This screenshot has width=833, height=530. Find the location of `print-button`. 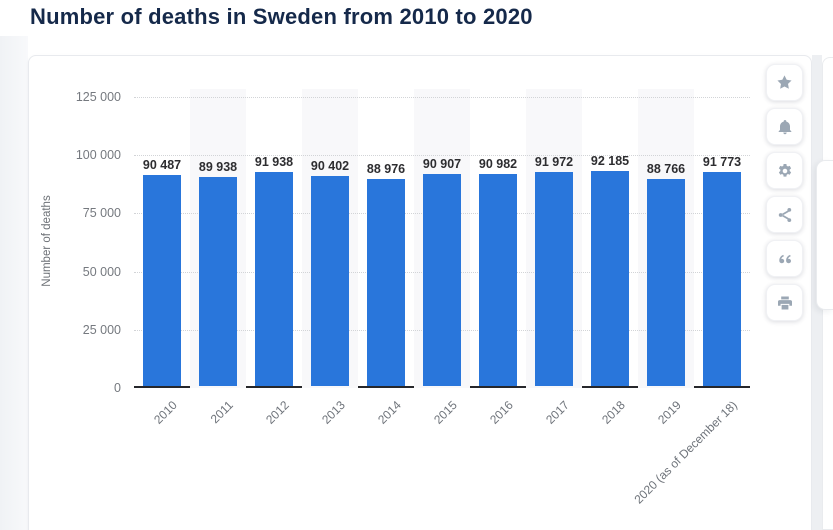

print-button is located at coordinates (784, 302).